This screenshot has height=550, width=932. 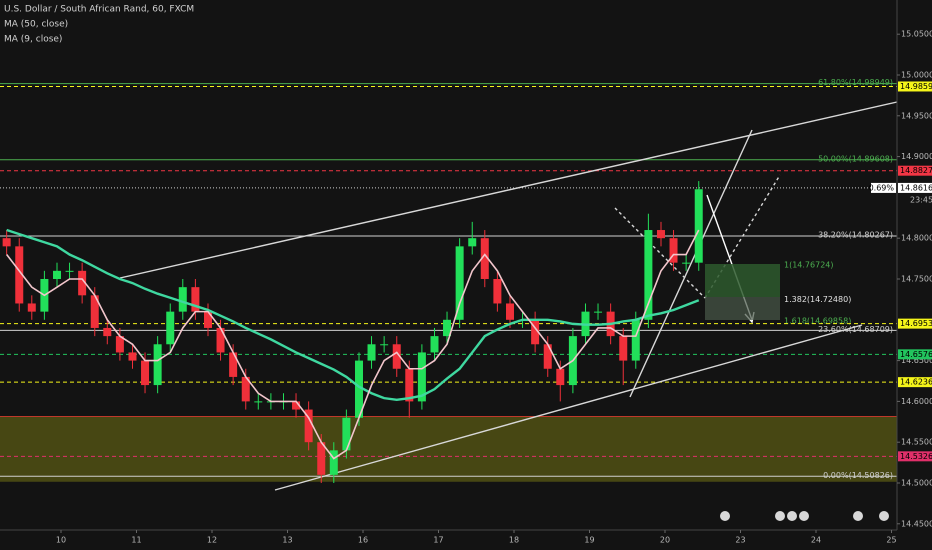 What do you see at coordinates (916, 34) in the screenshot?
I see `y-tick-label: 15.05000` at bounding box center [916, 34].